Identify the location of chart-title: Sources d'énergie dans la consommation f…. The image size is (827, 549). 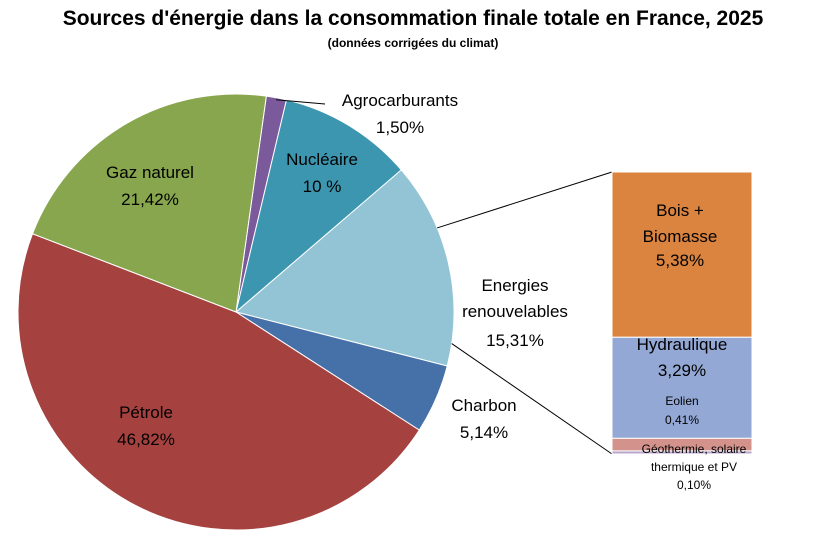
(413, 18).